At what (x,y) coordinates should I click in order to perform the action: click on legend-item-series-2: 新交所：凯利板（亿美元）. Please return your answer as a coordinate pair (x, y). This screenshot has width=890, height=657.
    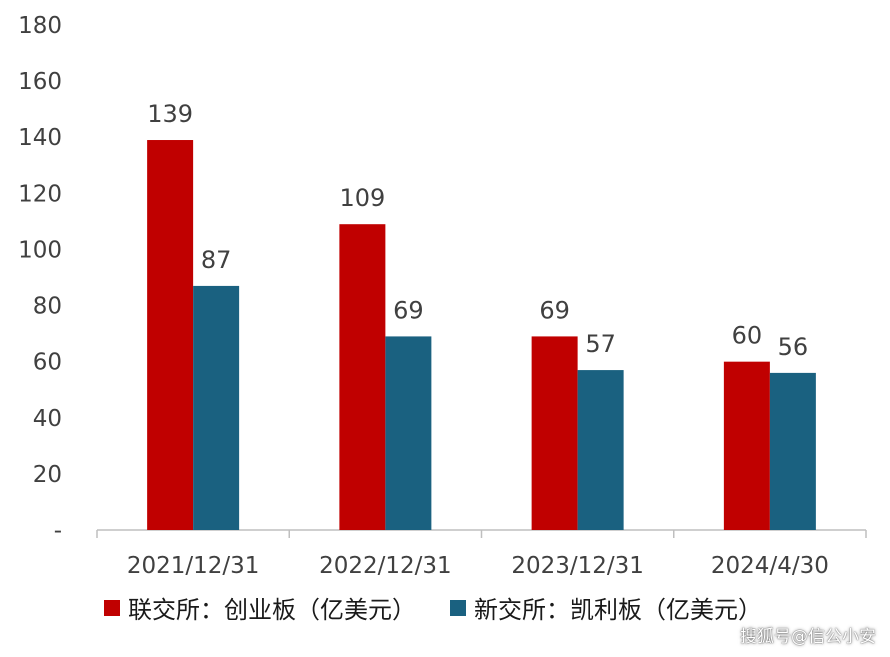
    Looking at the image, I should click on (606, 607).